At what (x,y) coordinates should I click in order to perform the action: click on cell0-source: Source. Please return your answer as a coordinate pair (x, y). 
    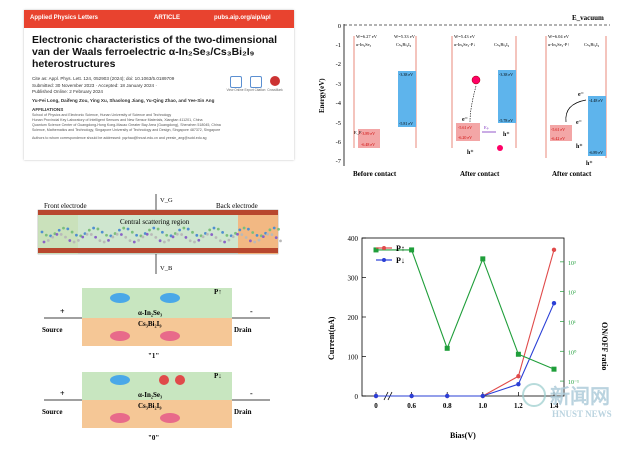
    Looking at the image, I should click on (52, 412).